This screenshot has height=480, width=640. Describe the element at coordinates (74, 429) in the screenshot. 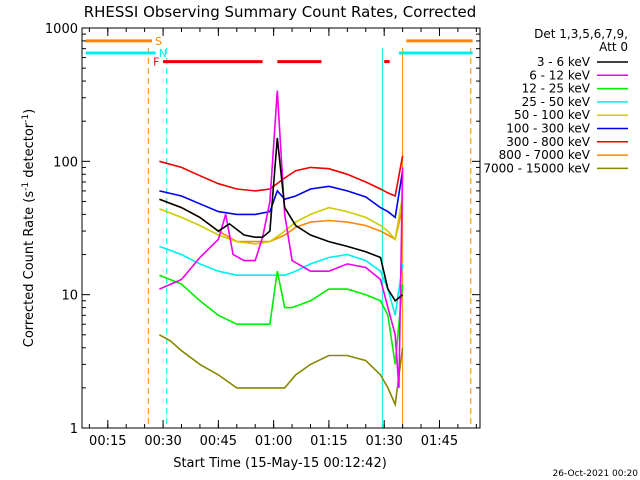

I see `y-tick-label: 1` at that location.